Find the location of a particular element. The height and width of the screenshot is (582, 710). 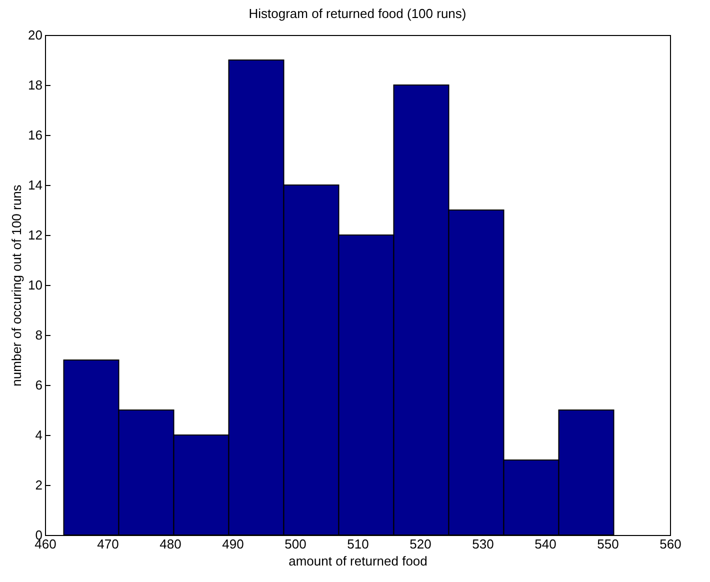

y-tick-label: 18 is located at coordinates (35, 85).